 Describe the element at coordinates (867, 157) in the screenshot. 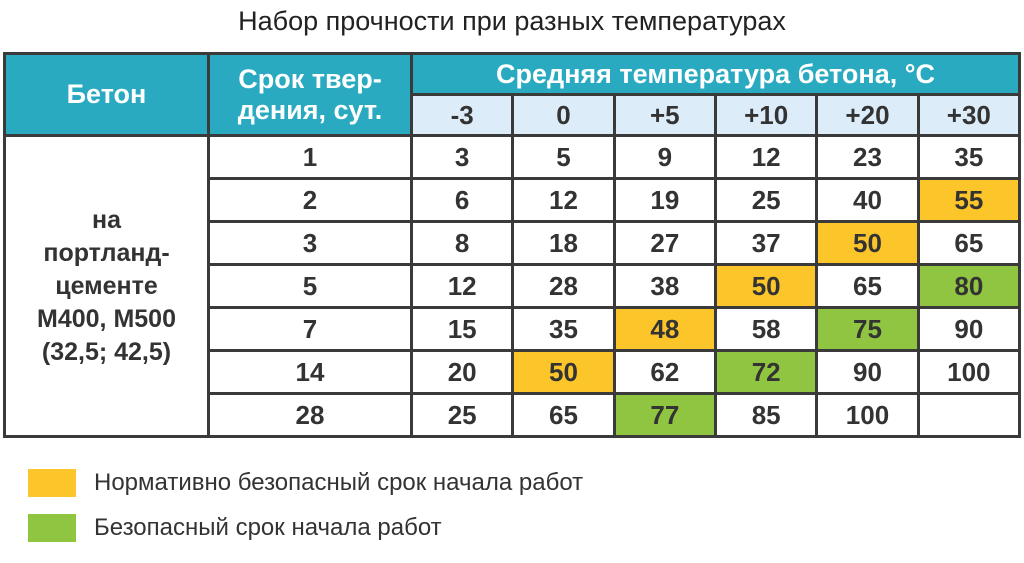

I see `strength-cell: 23` at that location.